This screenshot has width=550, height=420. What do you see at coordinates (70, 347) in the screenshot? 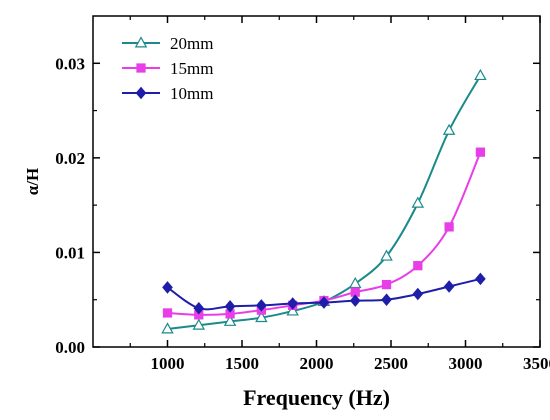
I see `y-tick-label: 0.00` at bounding box center [70, 347].